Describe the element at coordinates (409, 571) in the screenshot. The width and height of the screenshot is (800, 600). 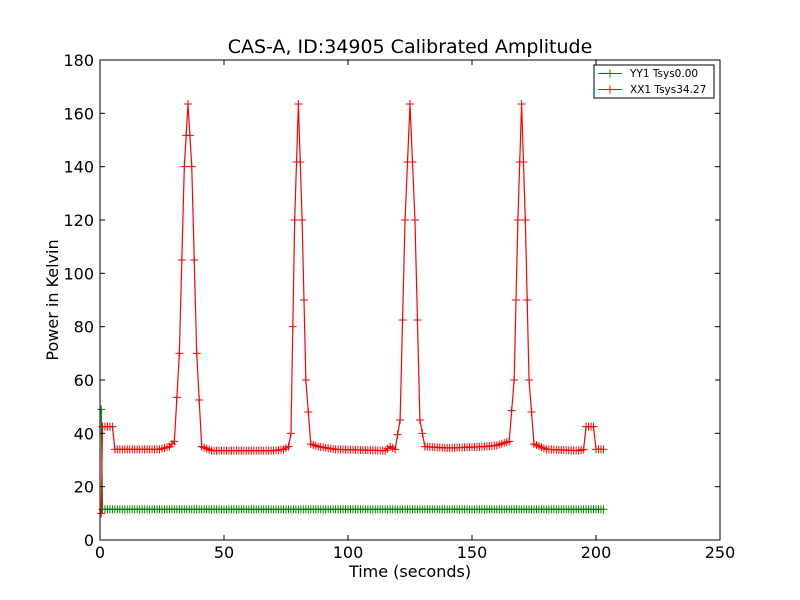
I see `x-axis-title: Time (seconds)` at that location.